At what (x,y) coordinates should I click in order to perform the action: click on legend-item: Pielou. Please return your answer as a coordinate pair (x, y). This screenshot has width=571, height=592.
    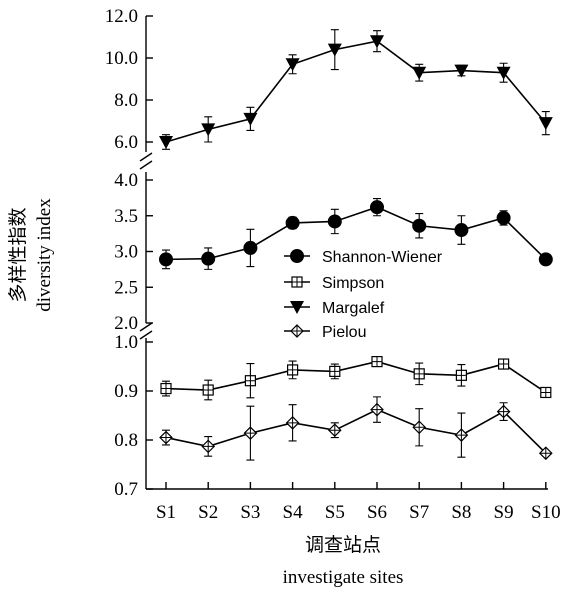
    Looking at the image, I should click on (325, 332).